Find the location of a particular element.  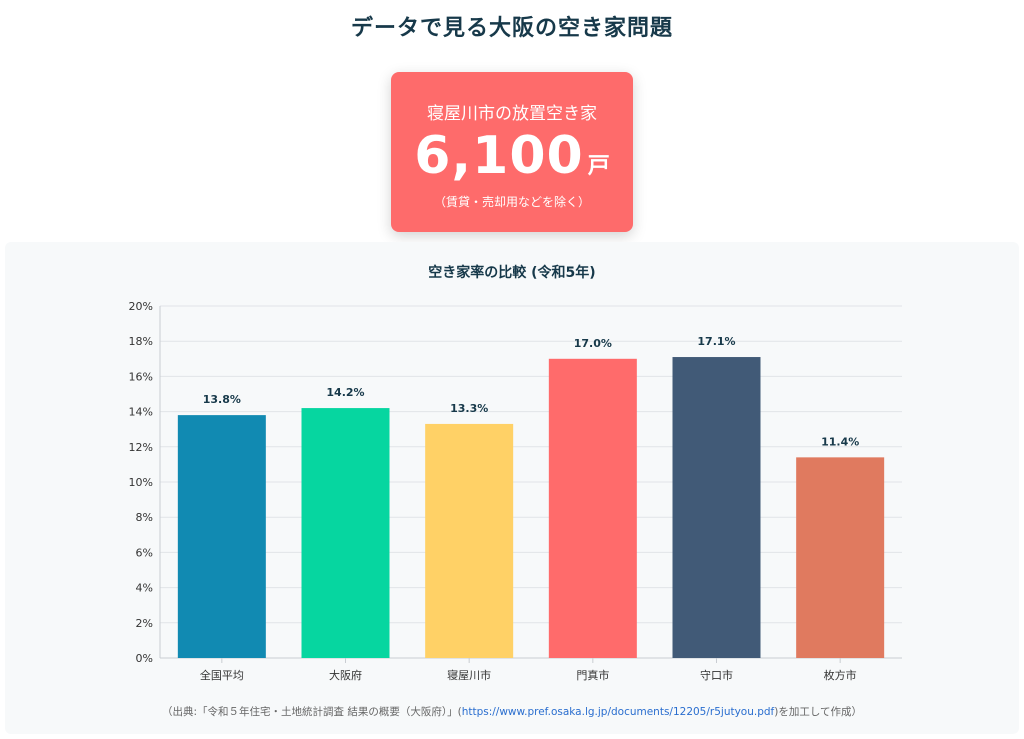

bar-value-label: 13.8% is located at coordinates (222, 399).